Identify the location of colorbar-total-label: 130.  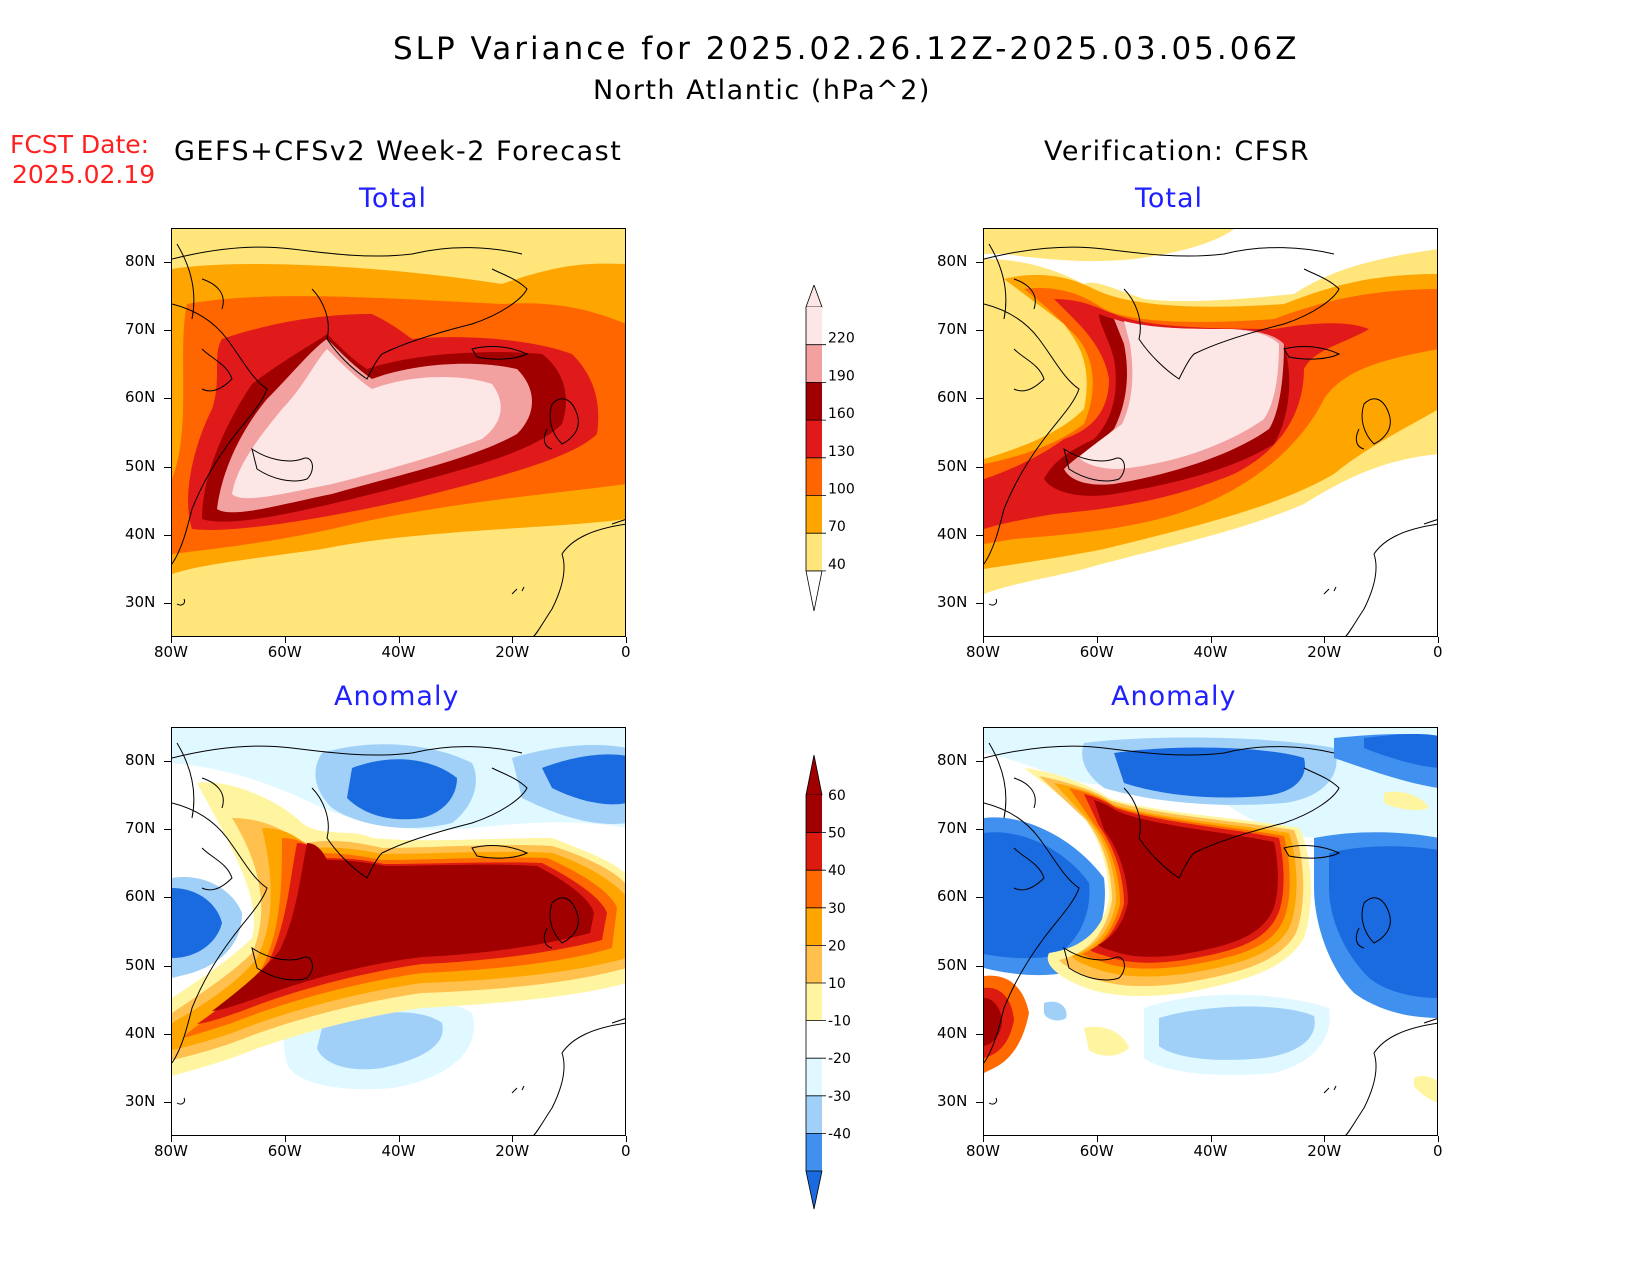
(841, 452).